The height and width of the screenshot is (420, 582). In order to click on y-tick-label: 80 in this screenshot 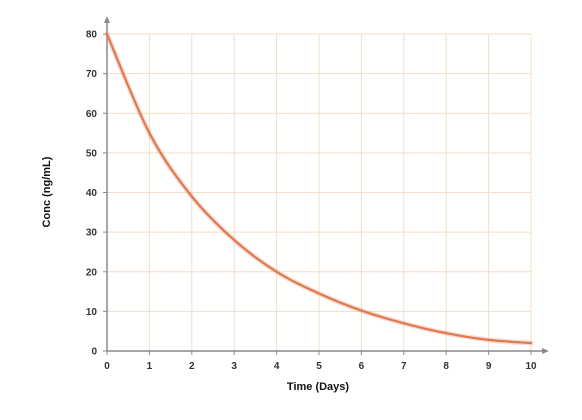, I will do `click(92, 35)`.